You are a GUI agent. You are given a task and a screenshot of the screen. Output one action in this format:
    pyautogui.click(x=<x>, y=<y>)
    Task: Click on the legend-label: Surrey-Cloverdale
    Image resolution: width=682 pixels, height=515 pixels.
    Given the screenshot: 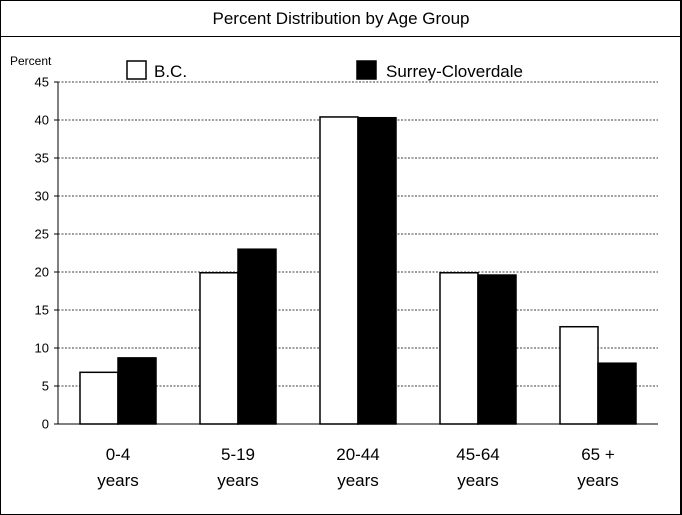 What is the action you would take?
    pyautogui.click(x=454, y=71)
    